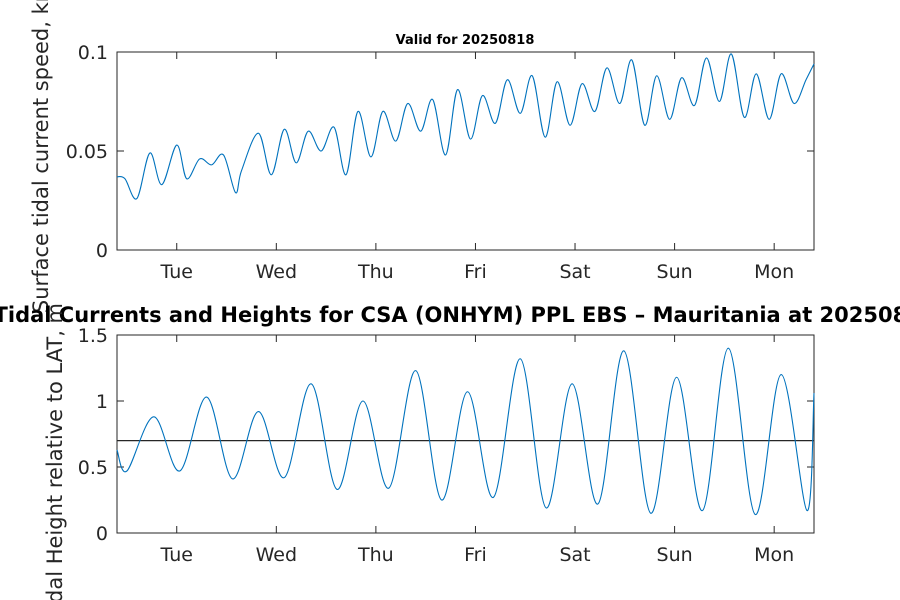 The width and height of the screenshot is (900, 600). I want to click on current-speed-xtick-label: Sat, so click(574, 272).